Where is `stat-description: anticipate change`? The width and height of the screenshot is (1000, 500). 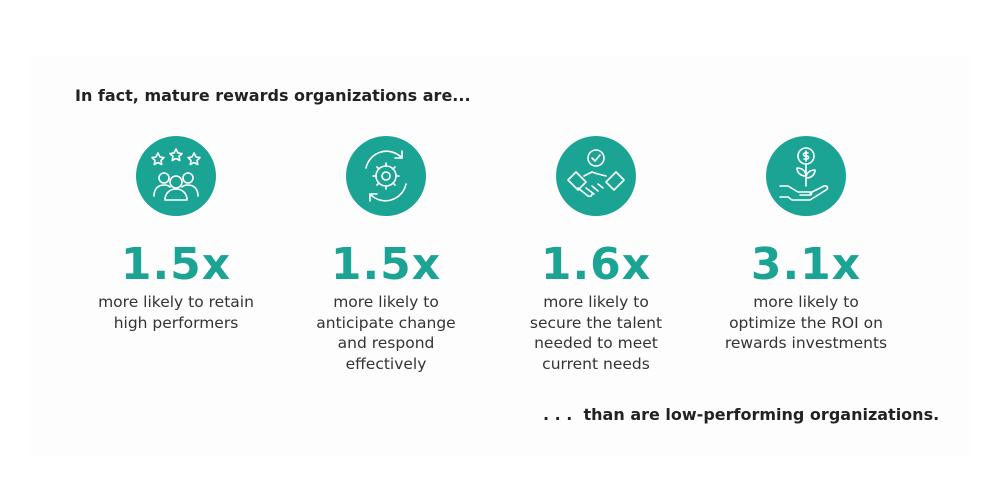 stat-description: anticipate change is located at coordinates (386, 322).